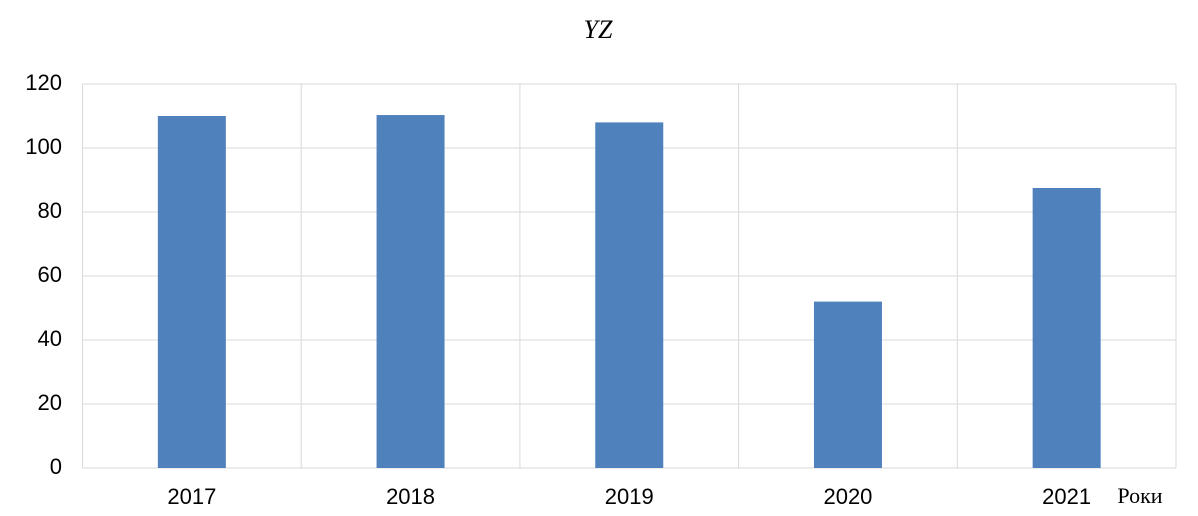  Describe the element at coordinates (1066, 496) in the screenshot. I see `x-tick-label: 2021` at that location.